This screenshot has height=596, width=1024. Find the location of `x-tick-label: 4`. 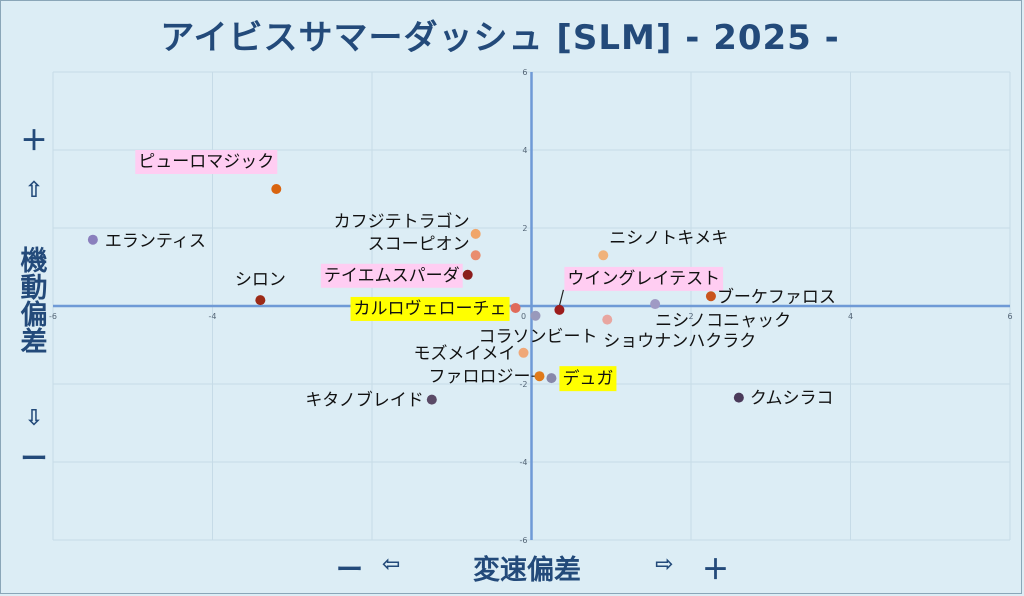

x-tick-label: 4 is located at coordinates (850, 316).